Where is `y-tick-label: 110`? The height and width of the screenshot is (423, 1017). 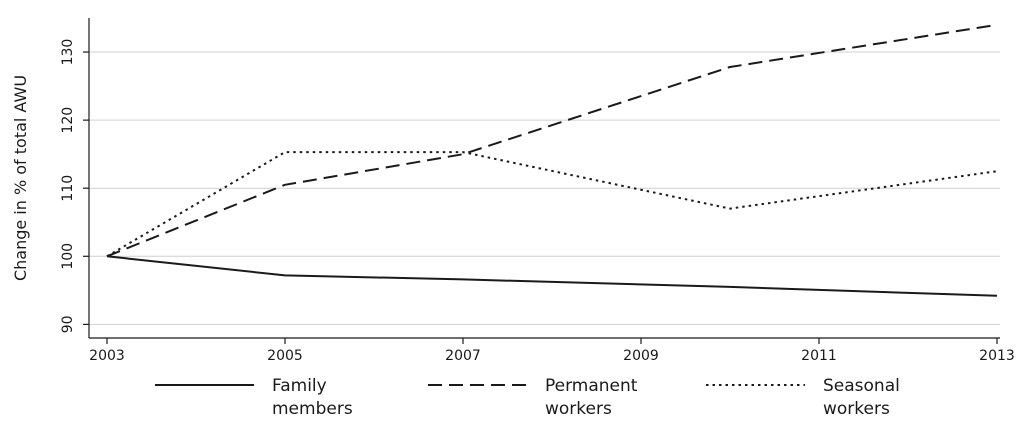
y-tick-label: 110 is located at coordinates (68, 188).